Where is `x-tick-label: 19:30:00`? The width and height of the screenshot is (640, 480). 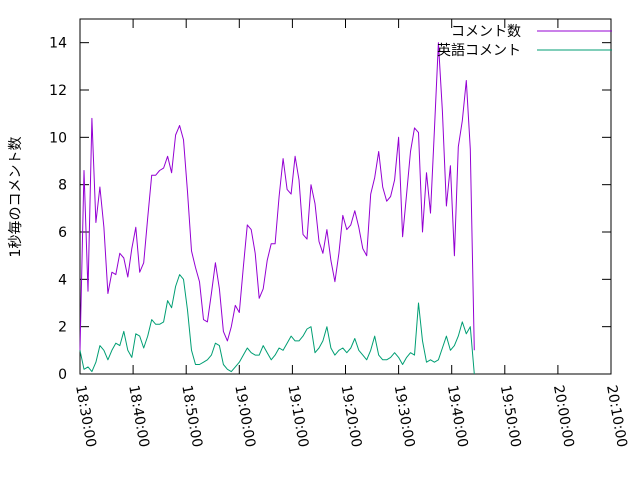
x-tick-label: 19:30:00 is located at coordinates (404, 416).